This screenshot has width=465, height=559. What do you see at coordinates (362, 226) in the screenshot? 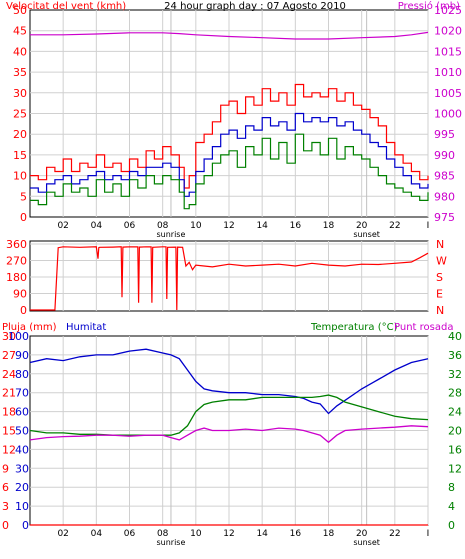
I see `wind-x-tick-label: 20` at bounding box center [362, 226].